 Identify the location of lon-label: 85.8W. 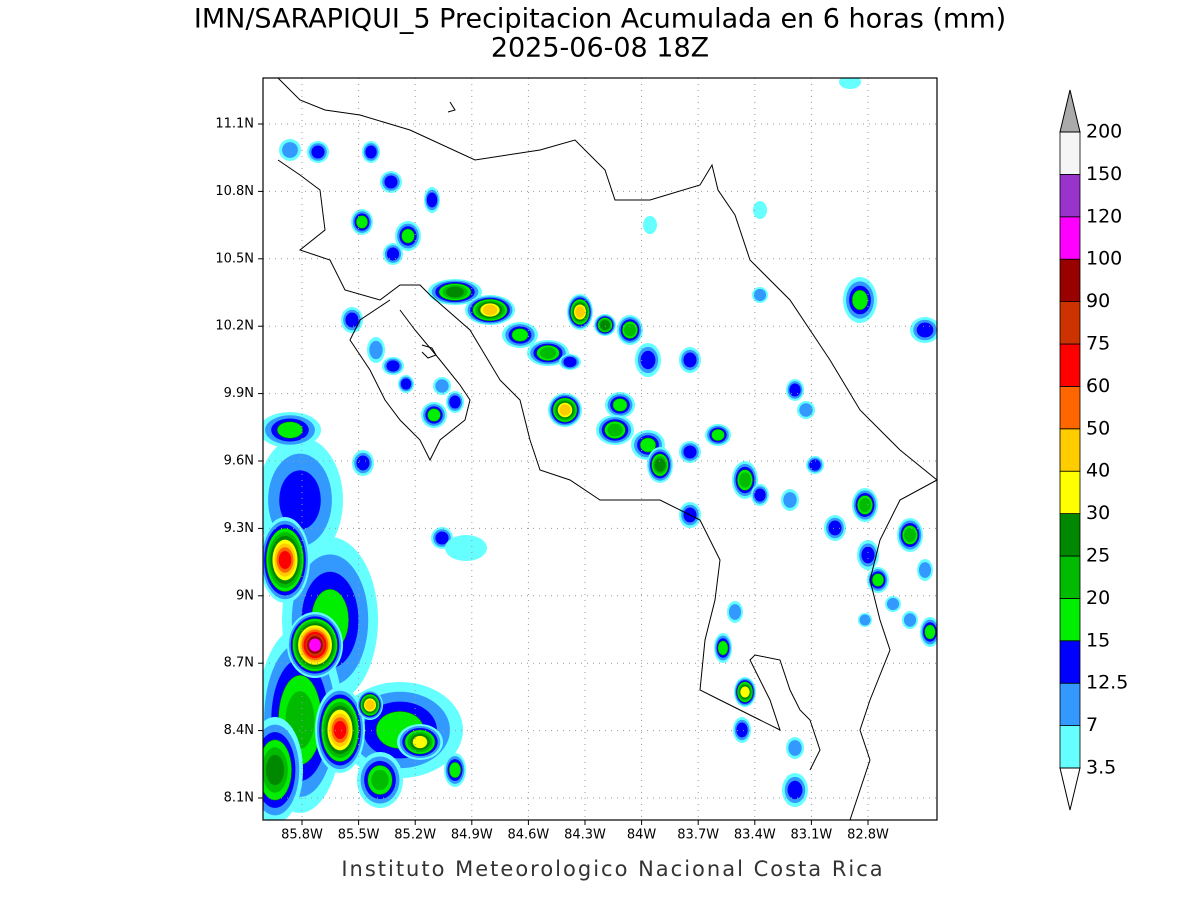
(302, 835).